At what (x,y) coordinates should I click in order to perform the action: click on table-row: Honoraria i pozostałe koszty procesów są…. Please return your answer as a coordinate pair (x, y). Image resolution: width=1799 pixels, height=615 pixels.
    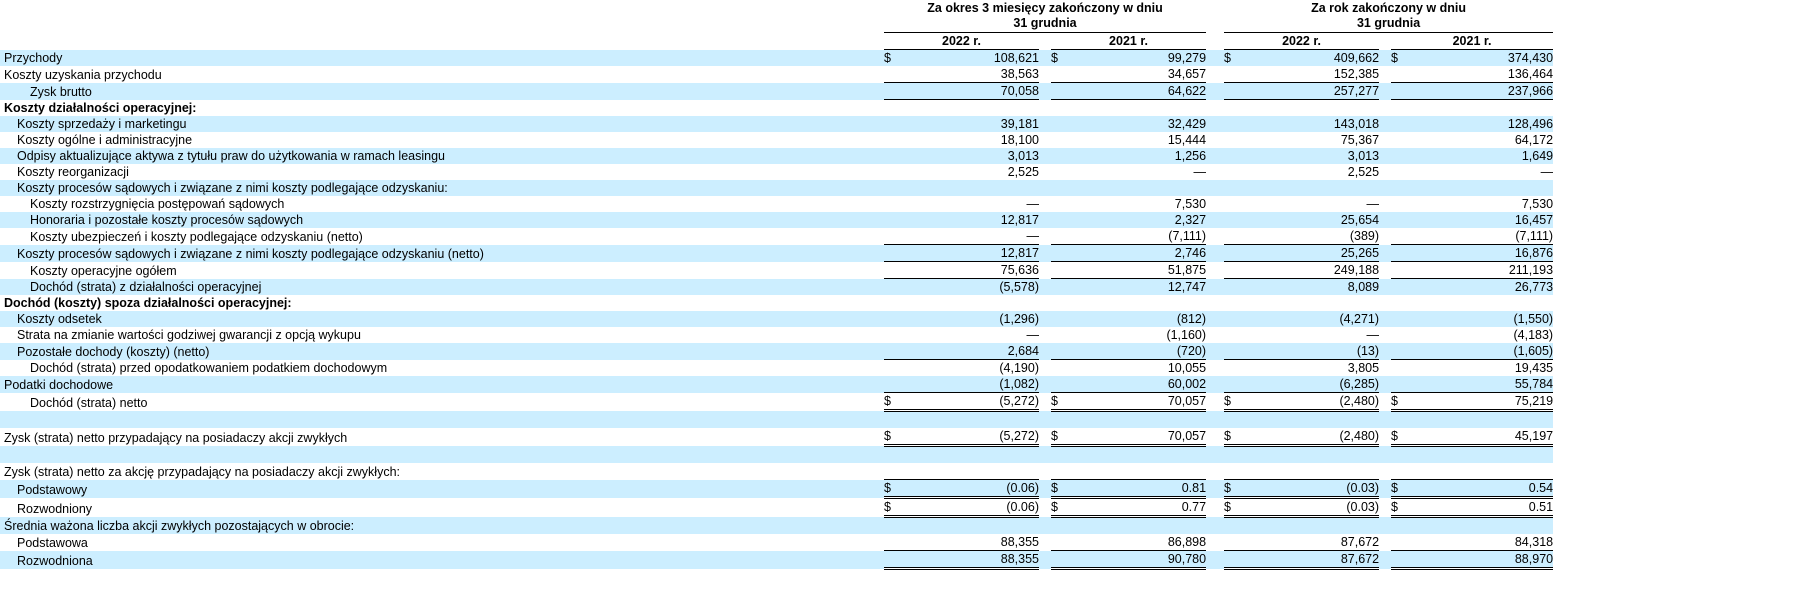
    Looking at the image, I should click on (899, 220).